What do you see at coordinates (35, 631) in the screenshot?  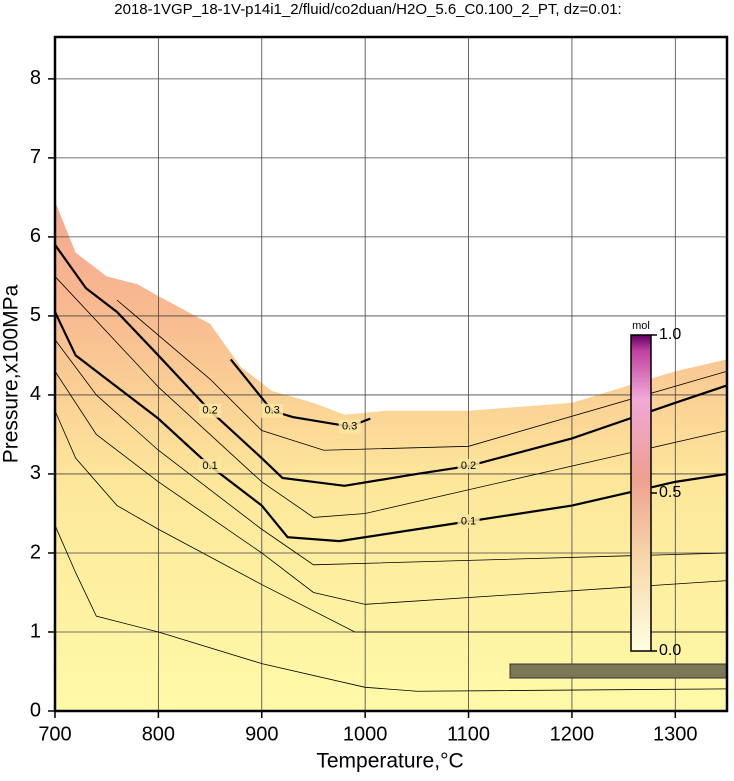 I see `y-tick-label: 1` at bounding box center [35, 631].